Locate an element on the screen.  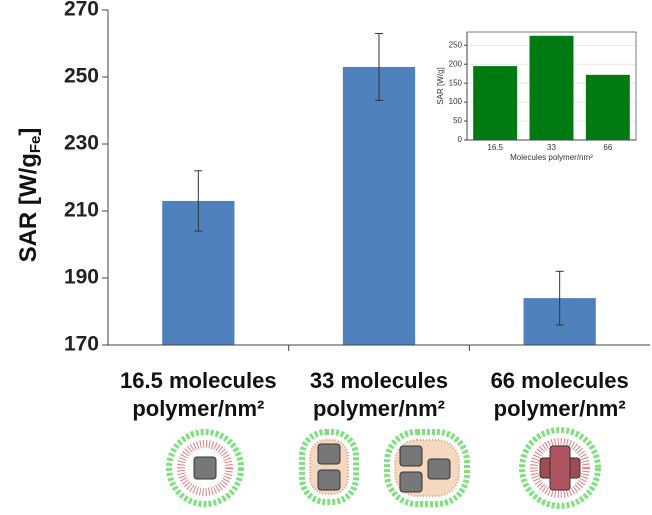
y-axis-label: SAR [W/gFe] is located at coordinates (29, 195).